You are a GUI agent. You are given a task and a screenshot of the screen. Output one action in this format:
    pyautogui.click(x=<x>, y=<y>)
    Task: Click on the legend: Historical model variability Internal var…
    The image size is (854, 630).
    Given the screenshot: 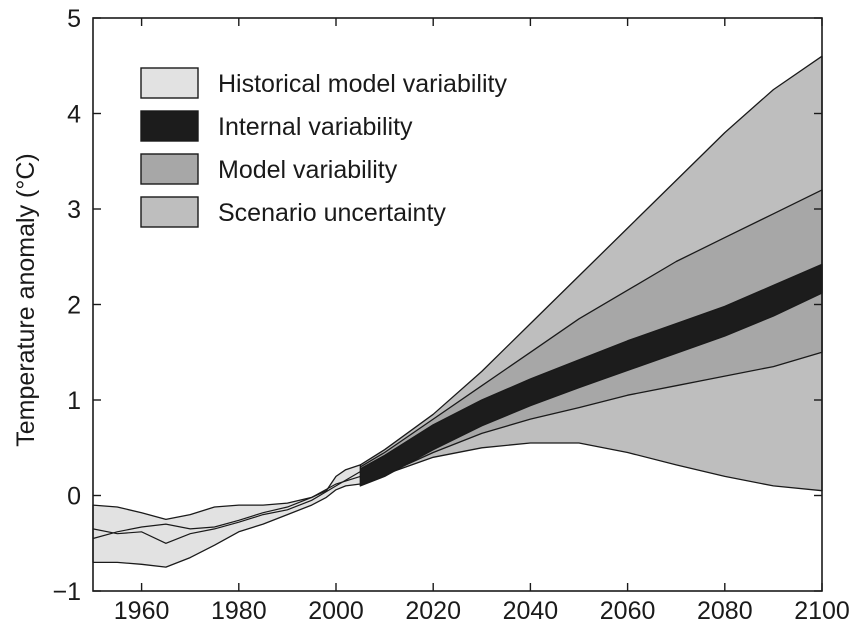 What is the action you would take?
    pyautogui.click(x=323, y=147)
    